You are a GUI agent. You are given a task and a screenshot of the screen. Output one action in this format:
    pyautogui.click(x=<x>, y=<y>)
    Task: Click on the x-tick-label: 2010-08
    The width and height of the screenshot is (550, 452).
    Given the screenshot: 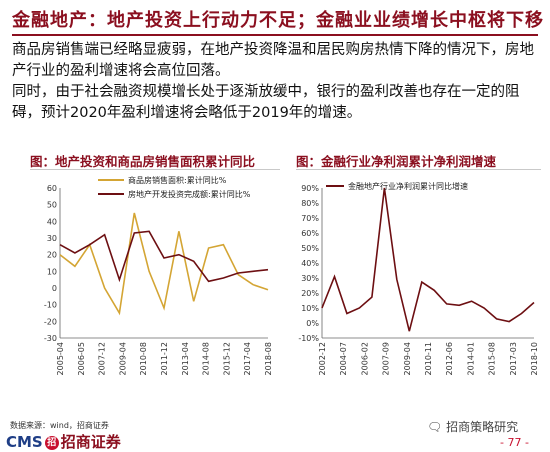 What is the action you would take?
    pyautogui.click(x=143, y=358)
    